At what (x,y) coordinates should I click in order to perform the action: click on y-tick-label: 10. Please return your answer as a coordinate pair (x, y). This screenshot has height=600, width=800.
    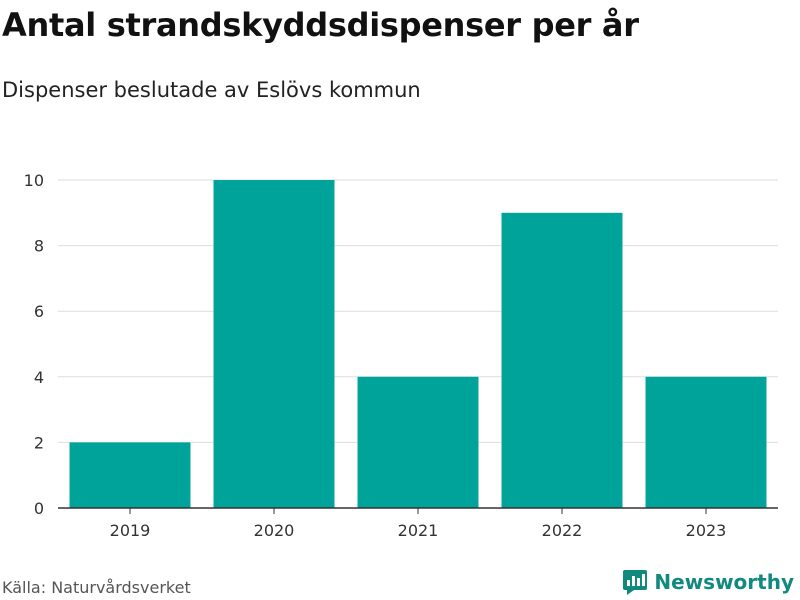
    Looking at the image, I should click on (34, 180).